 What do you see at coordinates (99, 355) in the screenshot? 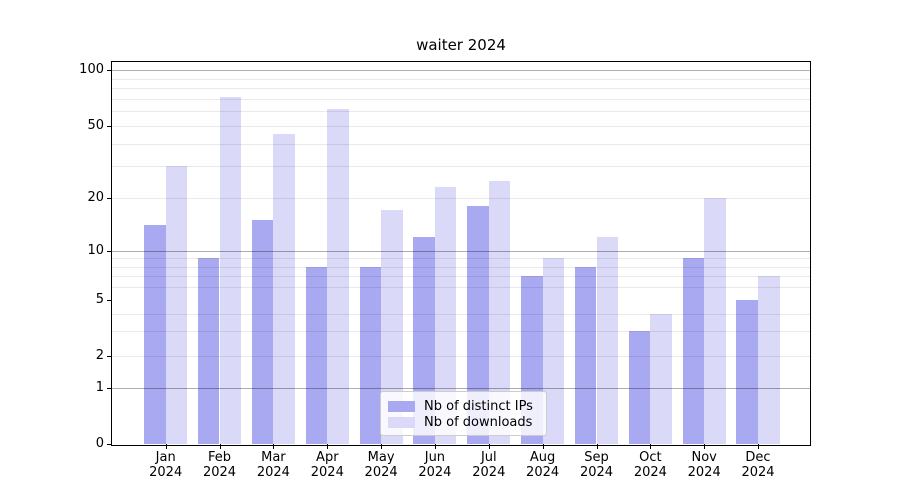
I see `y-tick-label: 2` at bounding box center [99, 355].